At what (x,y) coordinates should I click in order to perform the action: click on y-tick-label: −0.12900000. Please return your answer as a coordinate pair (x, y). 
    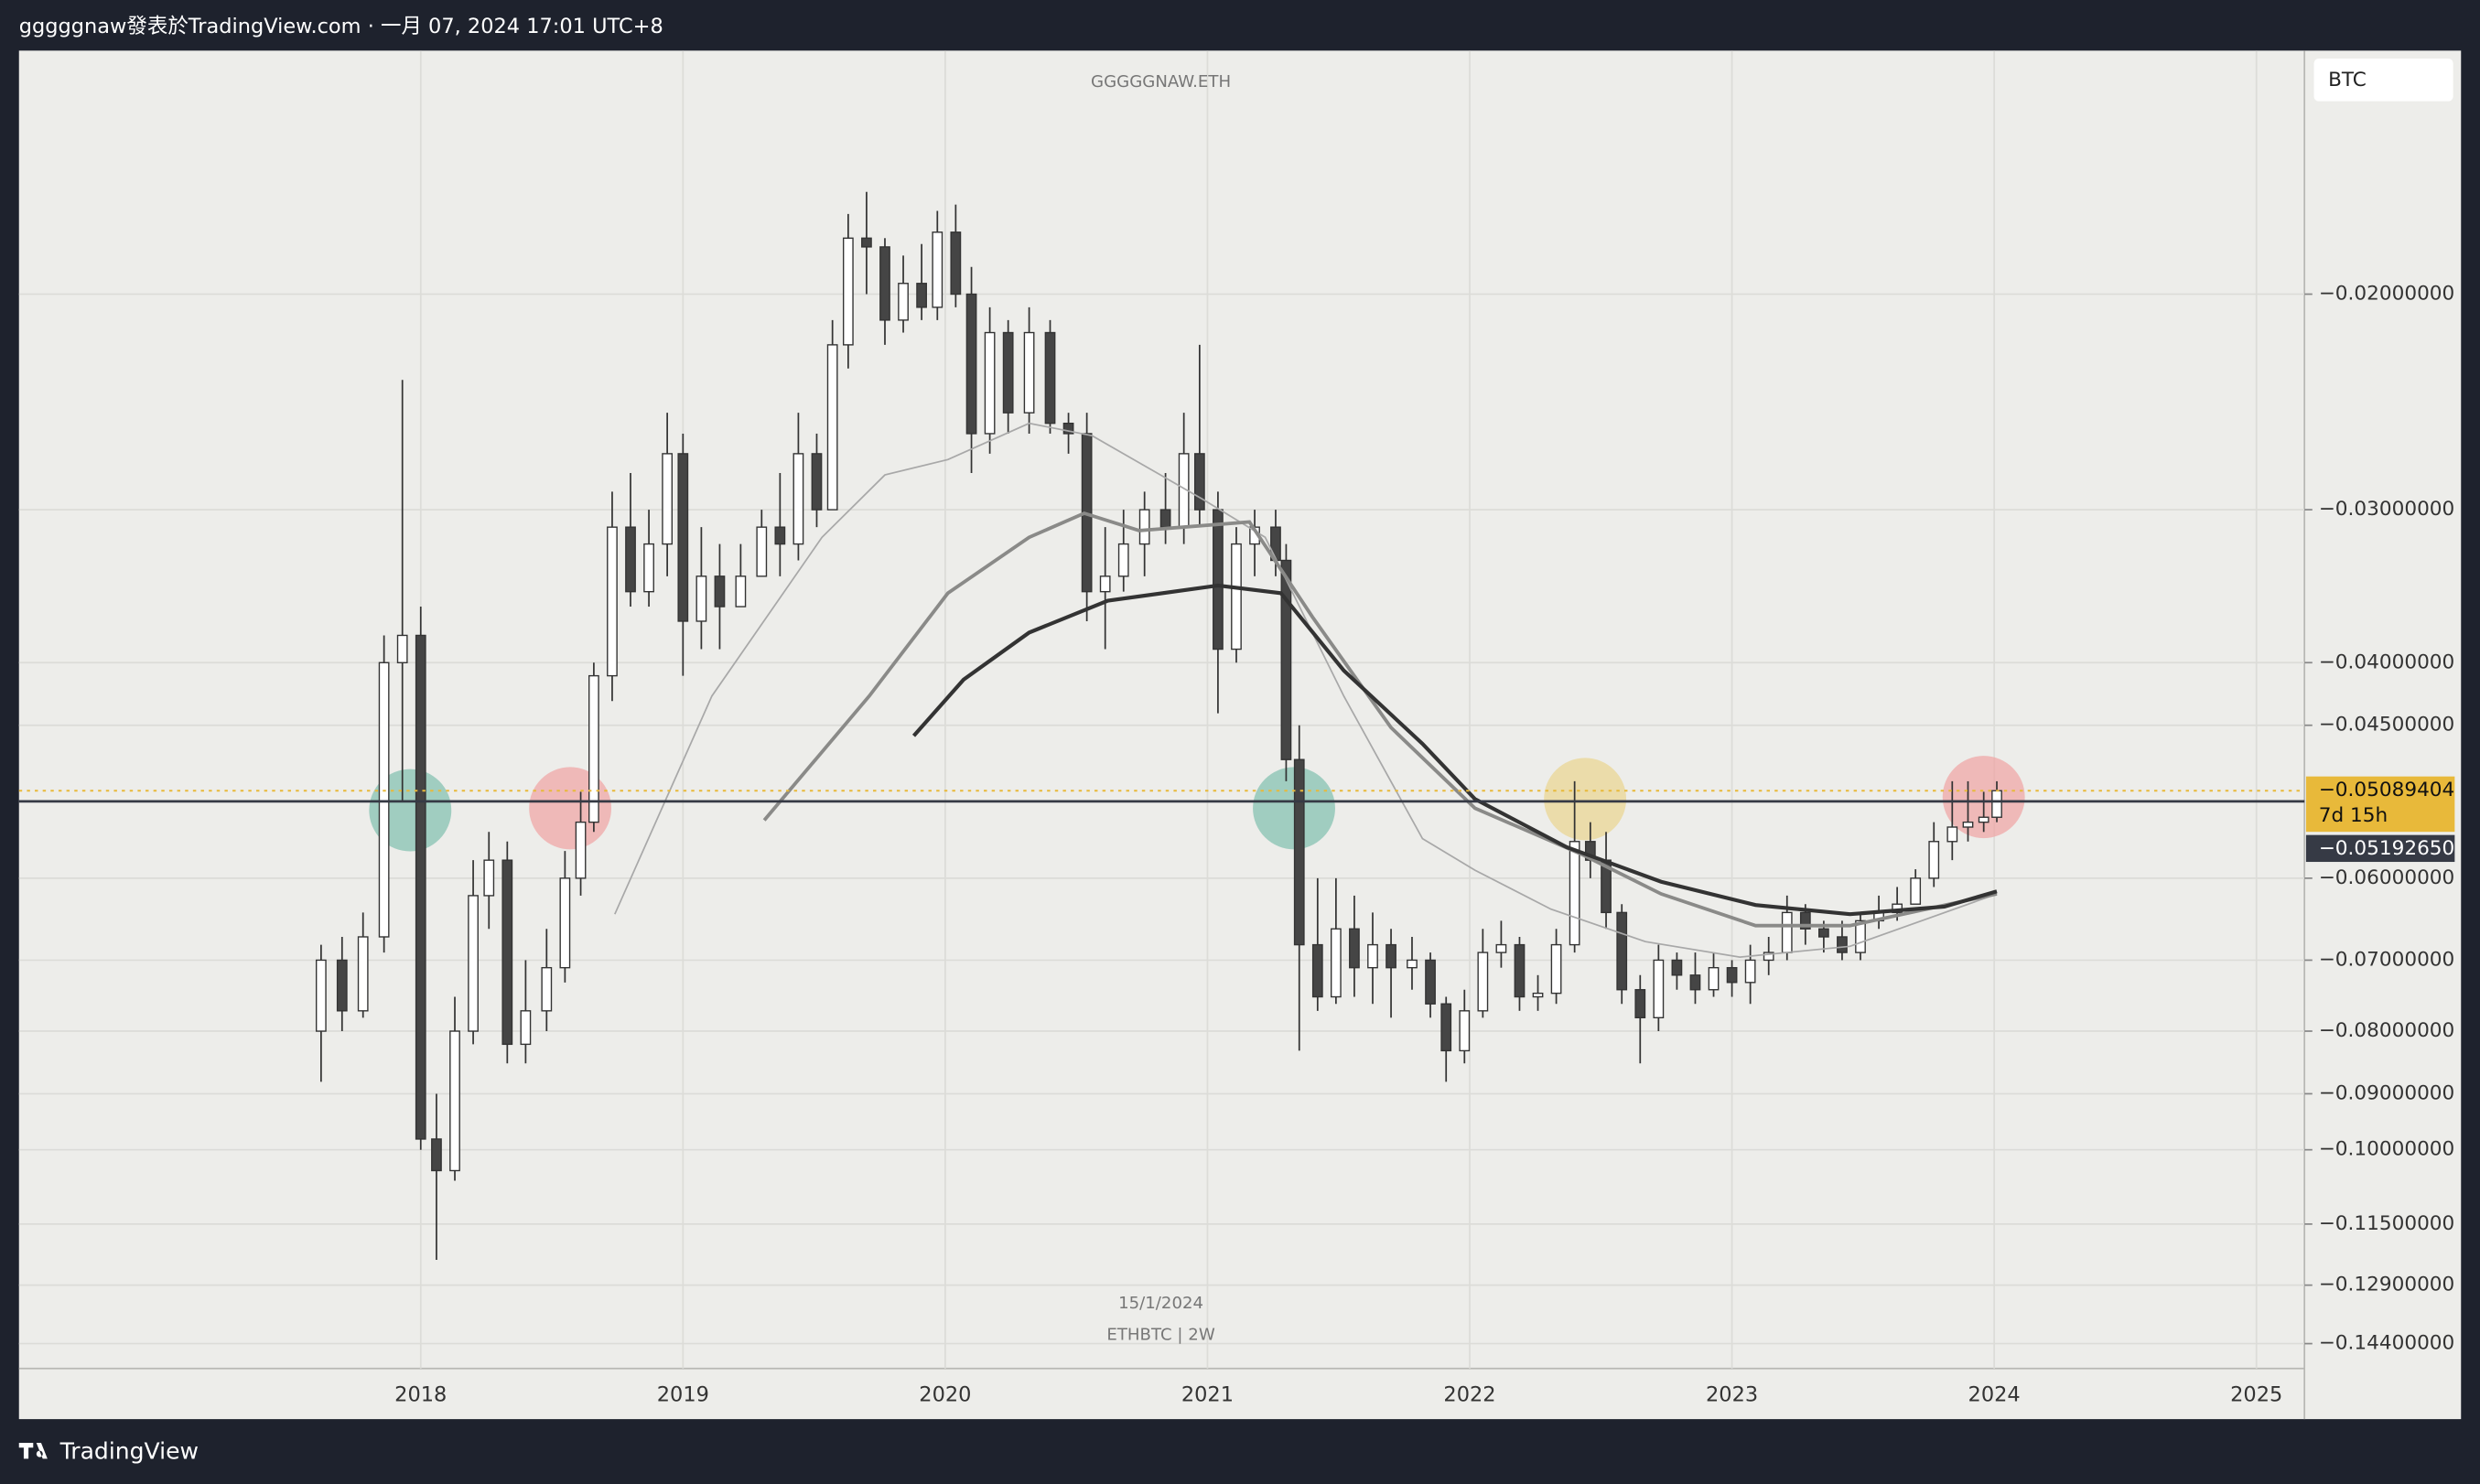
    Looking at the image, I should click on (2387, 1285).